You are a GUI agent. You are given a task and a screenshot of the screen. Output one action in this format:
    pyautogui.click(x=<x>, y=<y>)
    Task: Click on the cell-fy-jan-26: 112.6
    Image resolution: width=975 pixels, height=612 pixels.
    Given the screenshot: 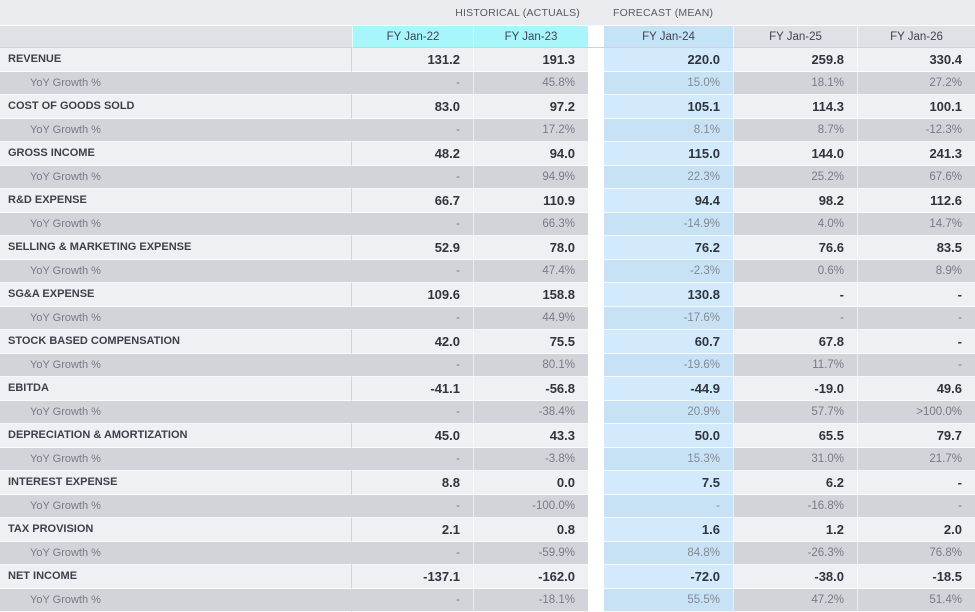 What is the action you would take?
    pyautogui.click(x=916, y=201)
    